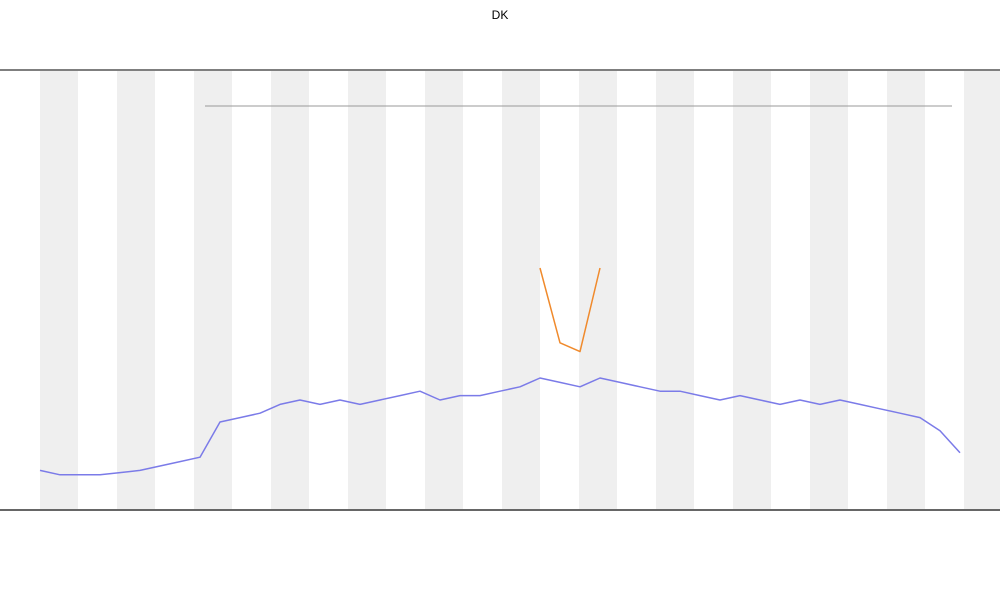 The width and height of the screenshot is (1000, 600). I want to click on series-line, so click(570, 310).